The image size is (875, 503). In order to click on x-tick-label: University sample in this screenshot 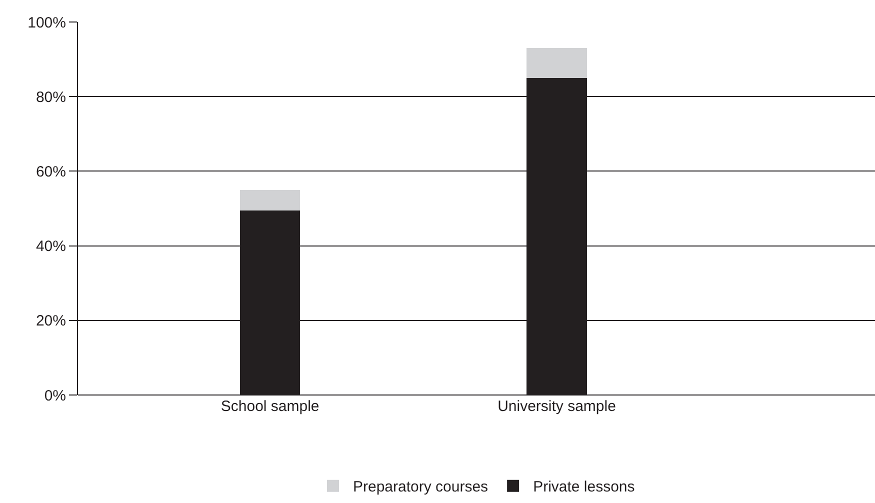, I will do `click(557, 406)`.